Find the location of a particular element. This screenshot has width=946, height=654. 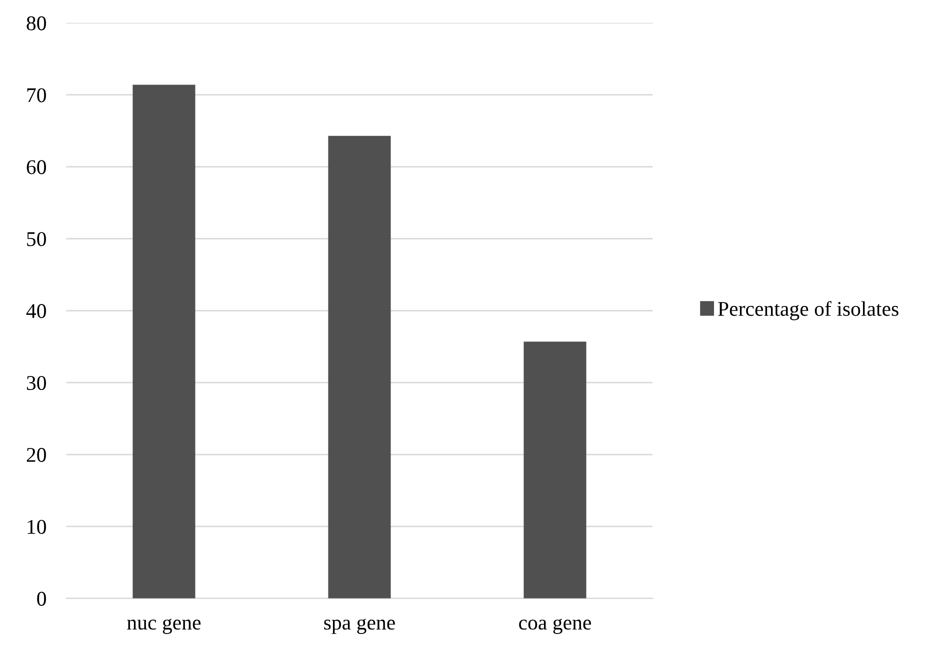

y-tick-label: 80 is located at coordinates (36, 23).